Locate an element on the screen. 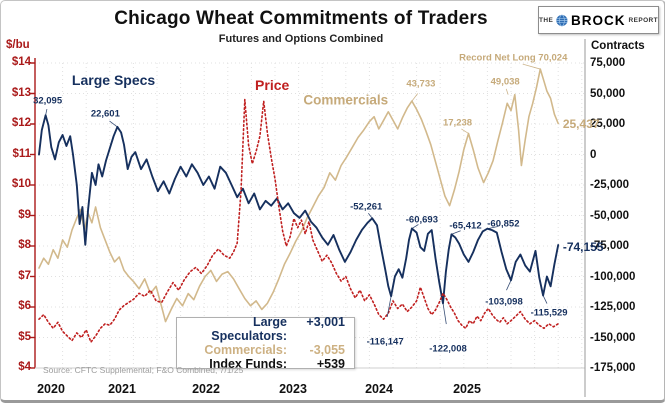 The width and height of the screenshot is (665, 403). legend-row-large-speculators: Large Speculators: +3,001 is located at coordinates (265, 329).